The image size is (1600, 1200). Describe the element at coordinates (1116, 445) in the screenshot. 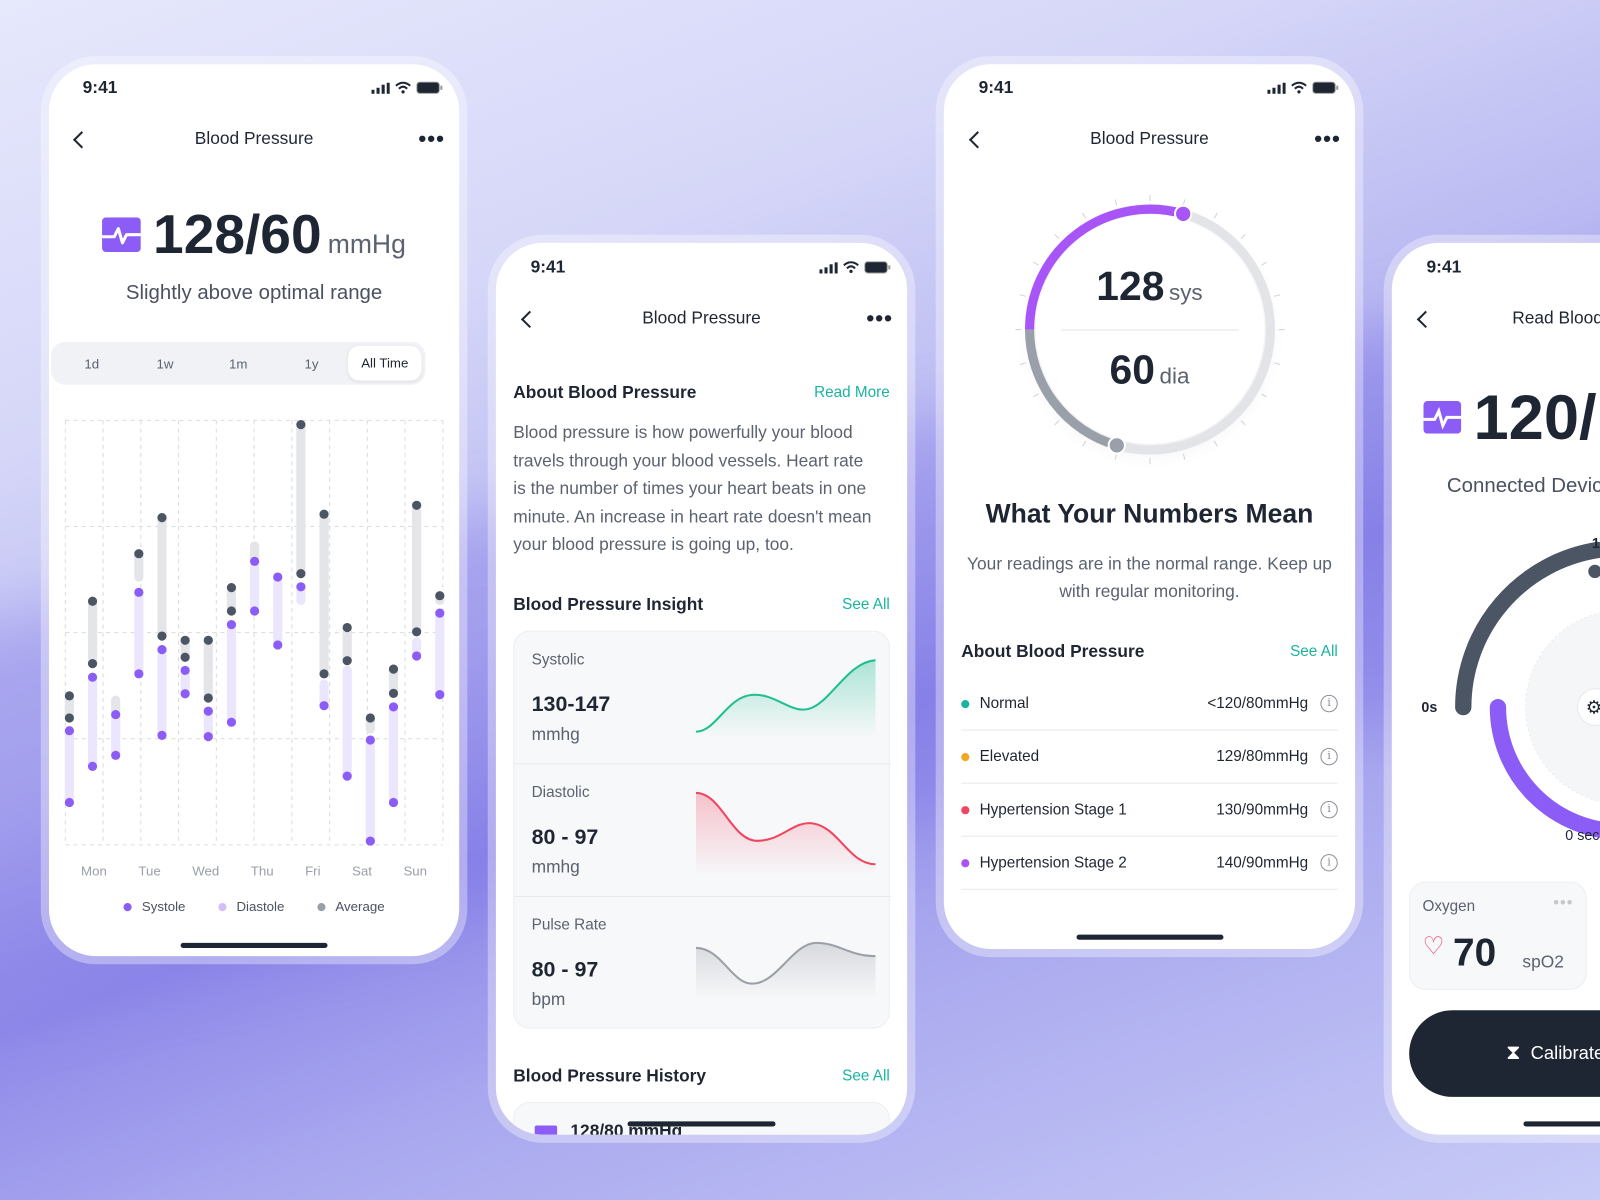

I see `diastolic-handle` at that location.